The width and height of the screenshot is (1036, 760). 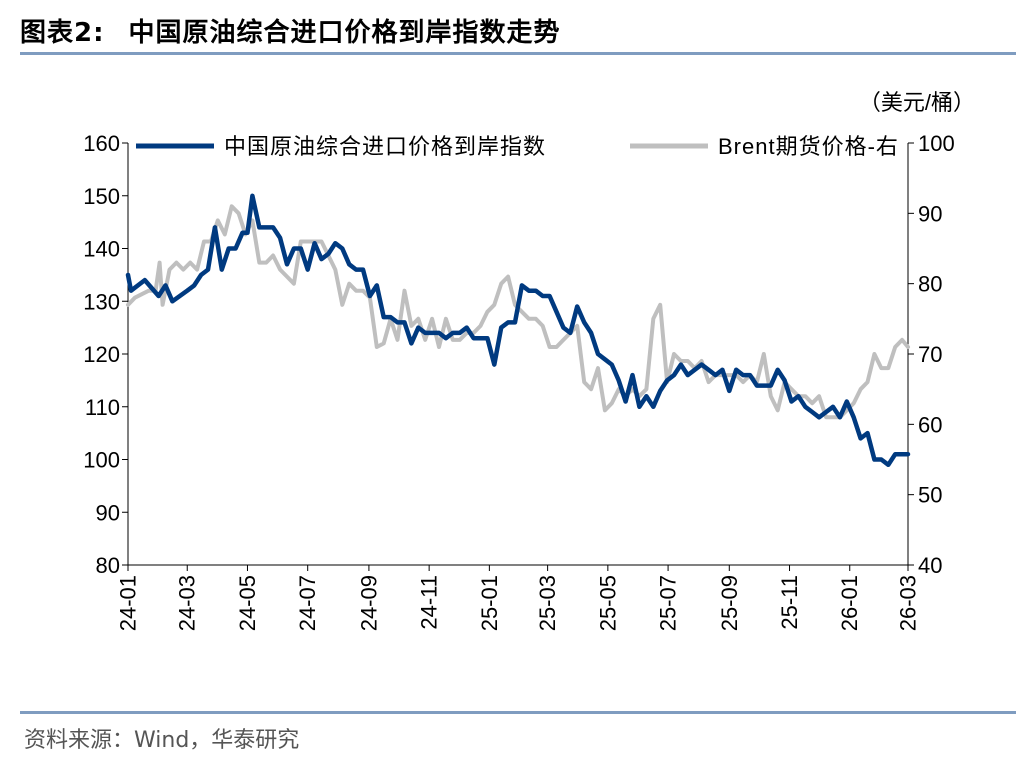 I want to click on left-tick-label: 110, so click(x=102, y=407).